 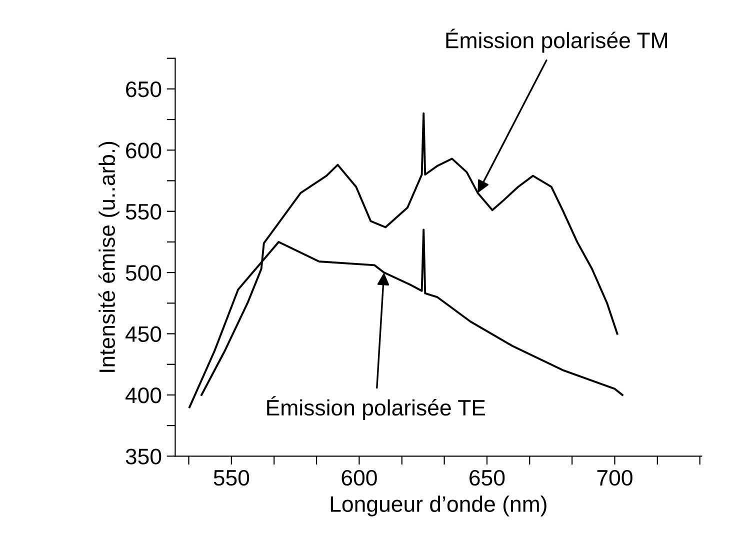 What do you see at coordinates (232, 478) in the screenshot?
I see `x-tick-label: 550` at bounding box center [232, 478].